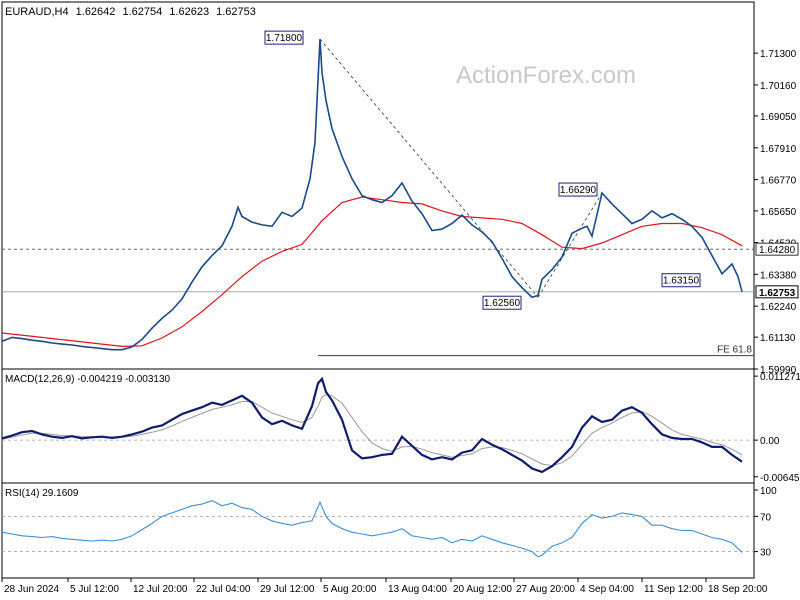 The height and width of the screenshot is (600, 800). Describe the element at coordinates (546, 75) in the screenshot. I see `watermark: ActionForex.com` at that location.